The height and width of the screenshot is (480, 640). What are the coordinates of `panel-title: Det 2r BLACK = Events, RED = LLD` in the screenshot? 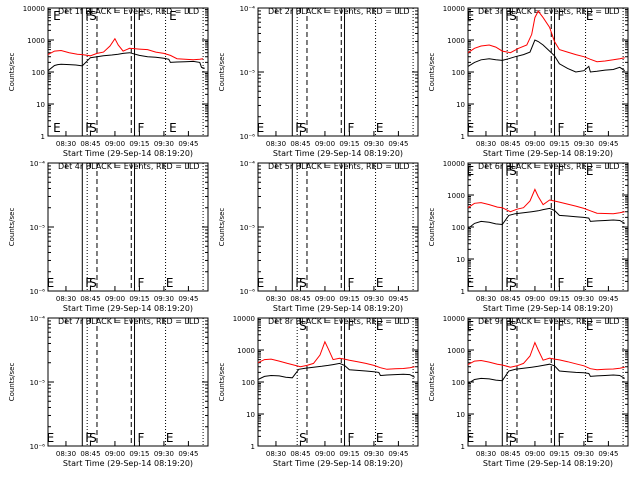 It's located at (339, 11).